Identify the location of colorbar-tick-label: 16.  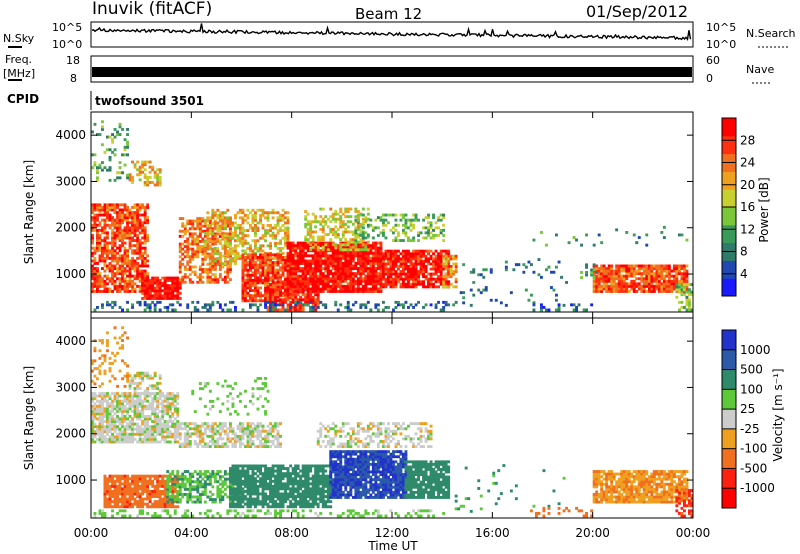
(747, 207).